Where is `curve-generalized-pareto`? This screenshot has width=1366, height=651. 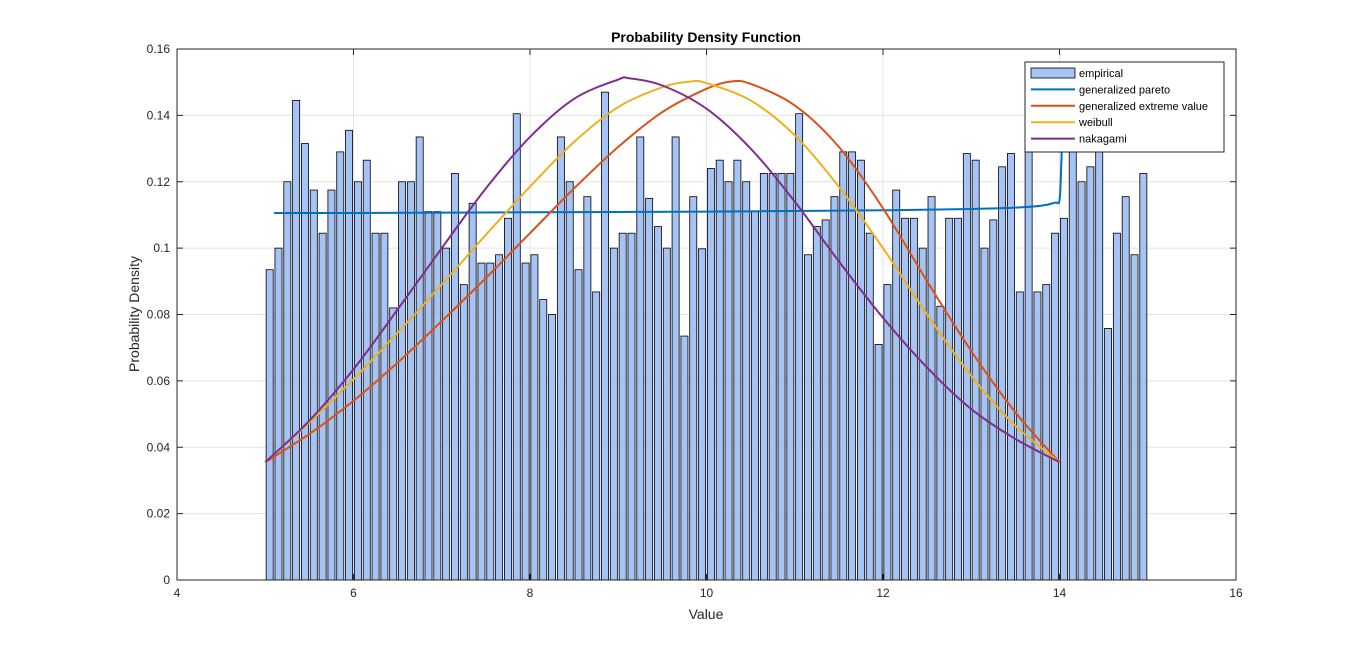
curve-generalized-pareto is located at coordinates (669, 164).